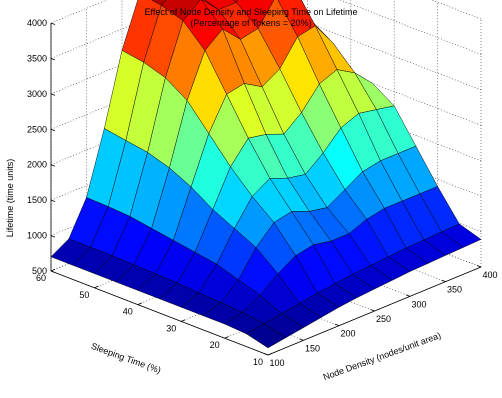 Image resolution: width=502 pixels, height=398 pixels. I want to click on y-axis-line, so click(159, 313).